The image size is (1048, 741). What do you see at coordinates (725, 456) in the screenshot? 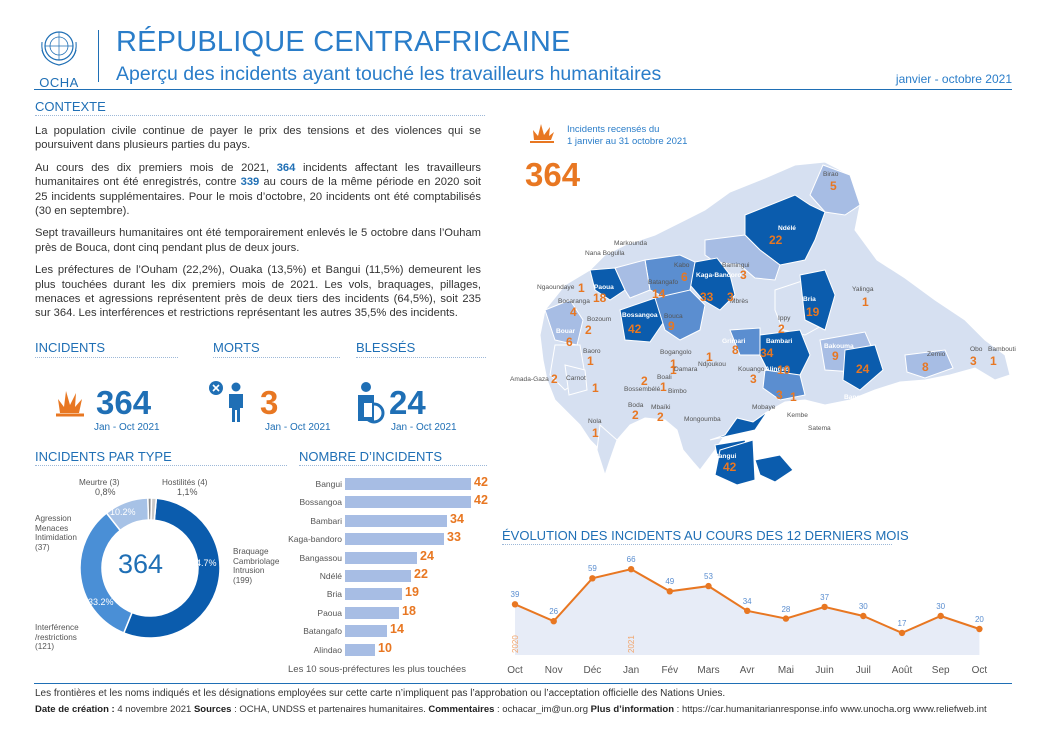
I see `map-place-label: Bangui` at bounding box center [725, 456].